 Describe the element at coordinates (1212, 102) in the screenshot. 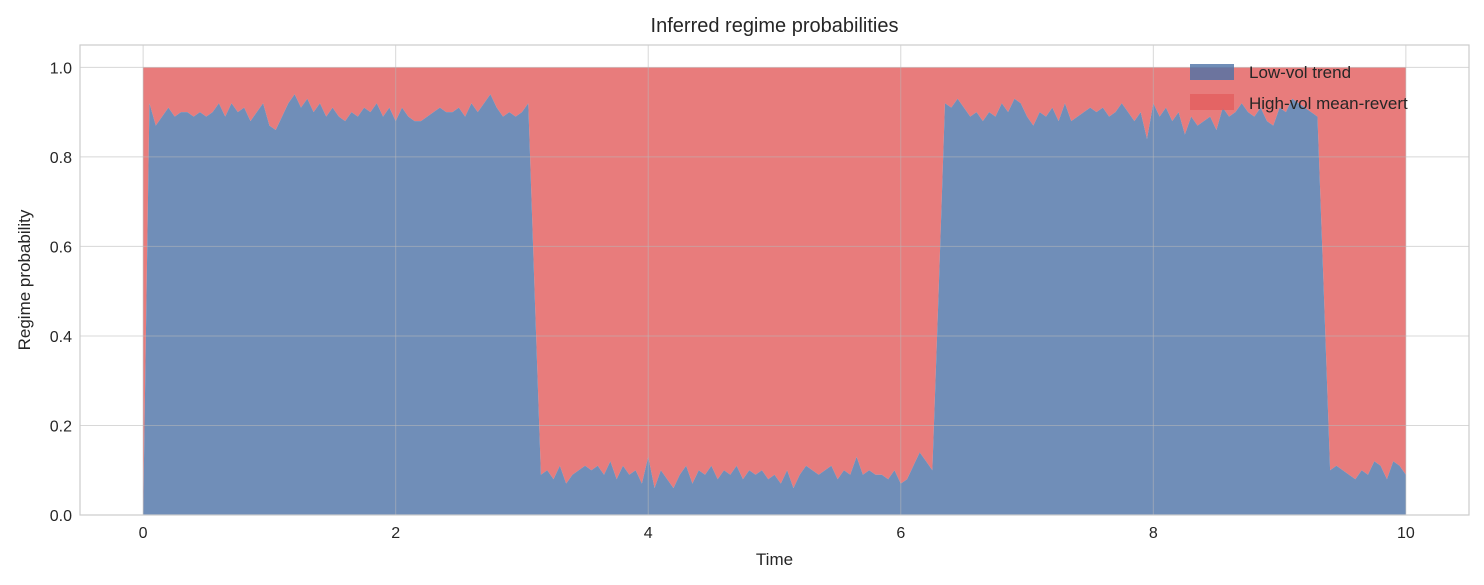

I see `legend-swatch-high-vol-mean-revert` at that location.